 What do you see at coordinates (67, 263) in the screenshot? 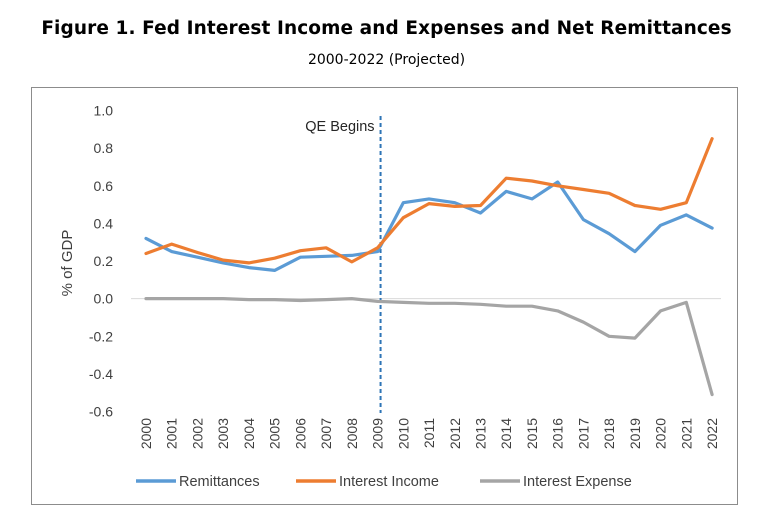
I see `y-axis-label: % of GDP` at bounding box center [67, 263].